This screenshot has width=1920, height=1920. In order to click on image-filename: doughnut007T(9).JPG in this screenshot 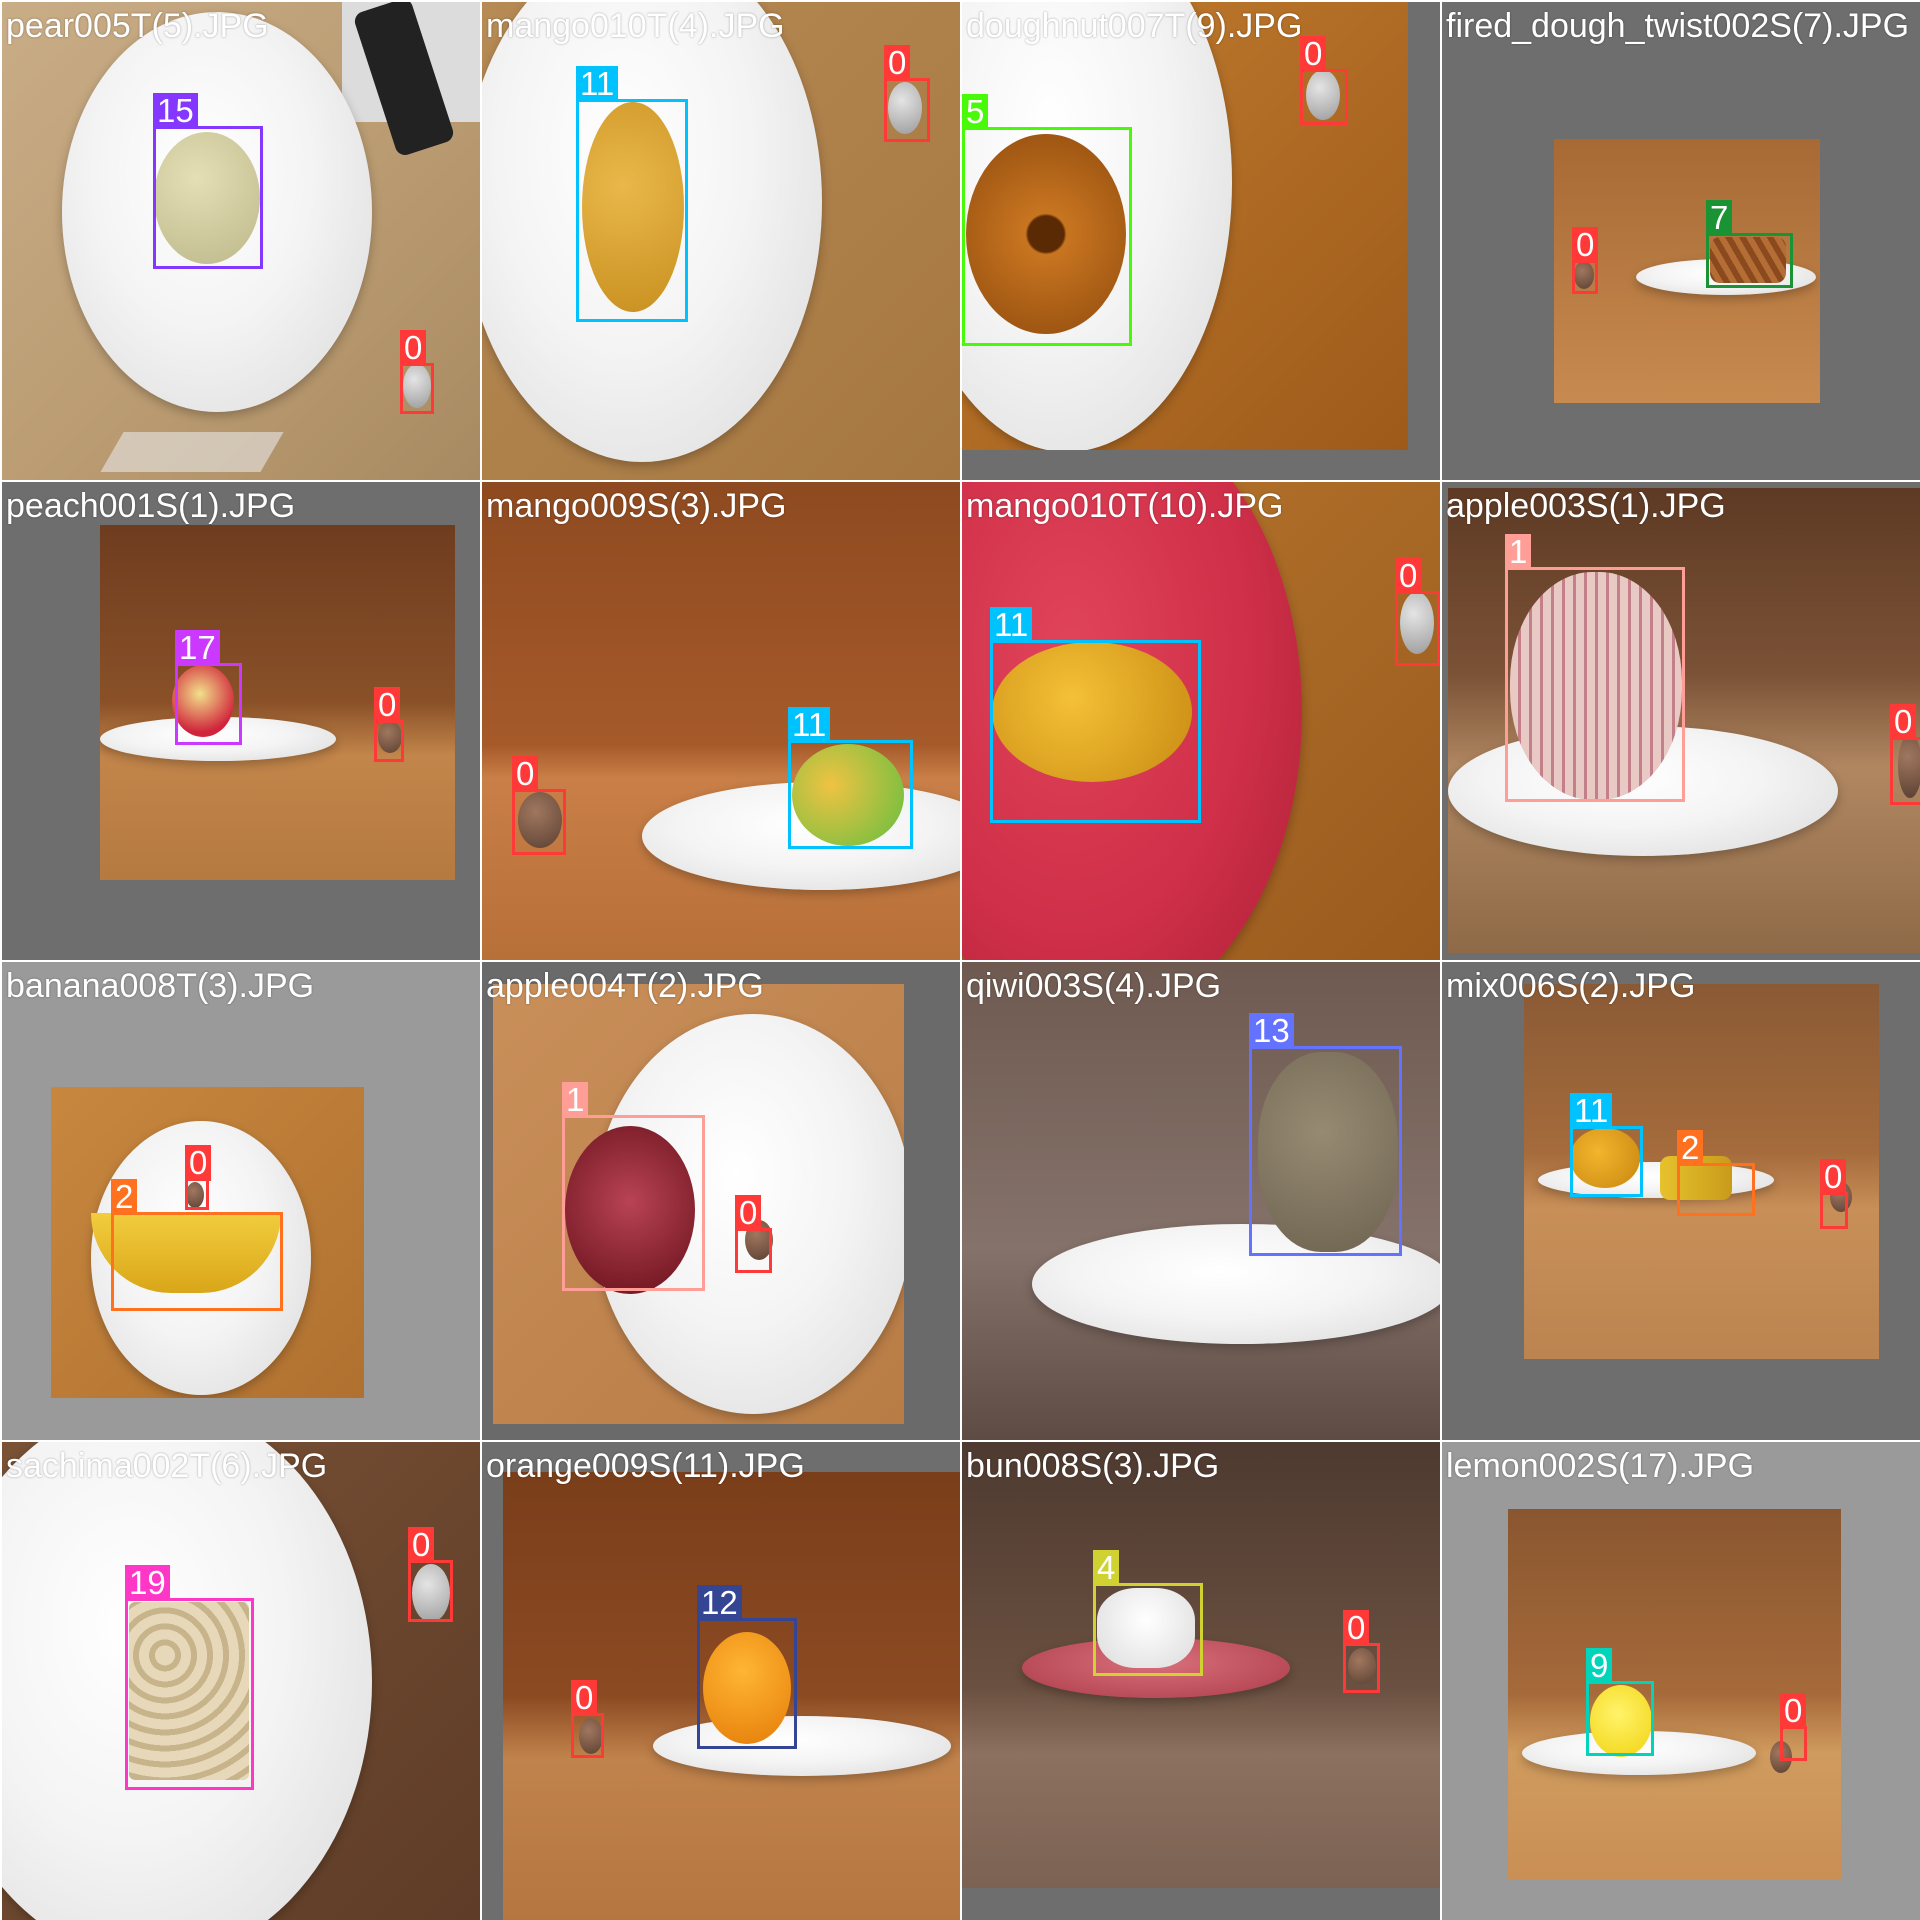, I will do `click(1134, 26)`.